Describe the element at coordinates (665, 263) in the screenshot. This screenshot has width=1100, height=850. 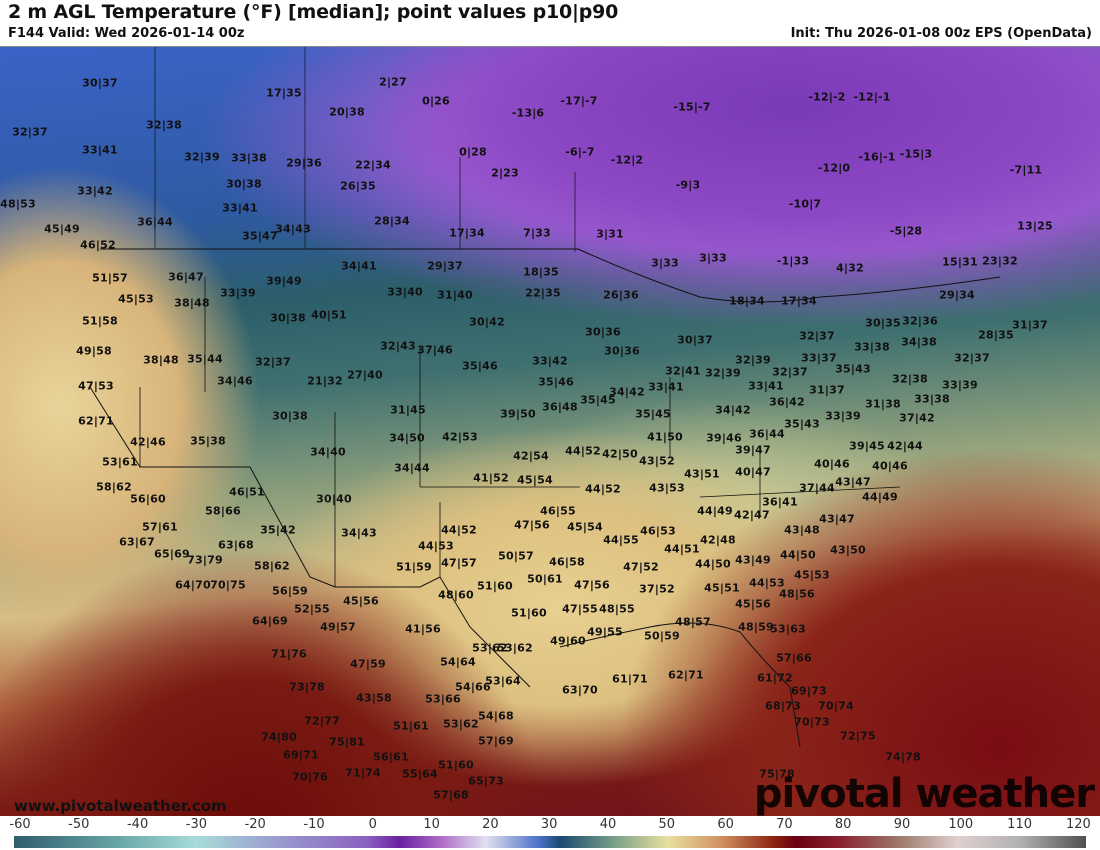
I see `point-value-label: 3|33` at that location.